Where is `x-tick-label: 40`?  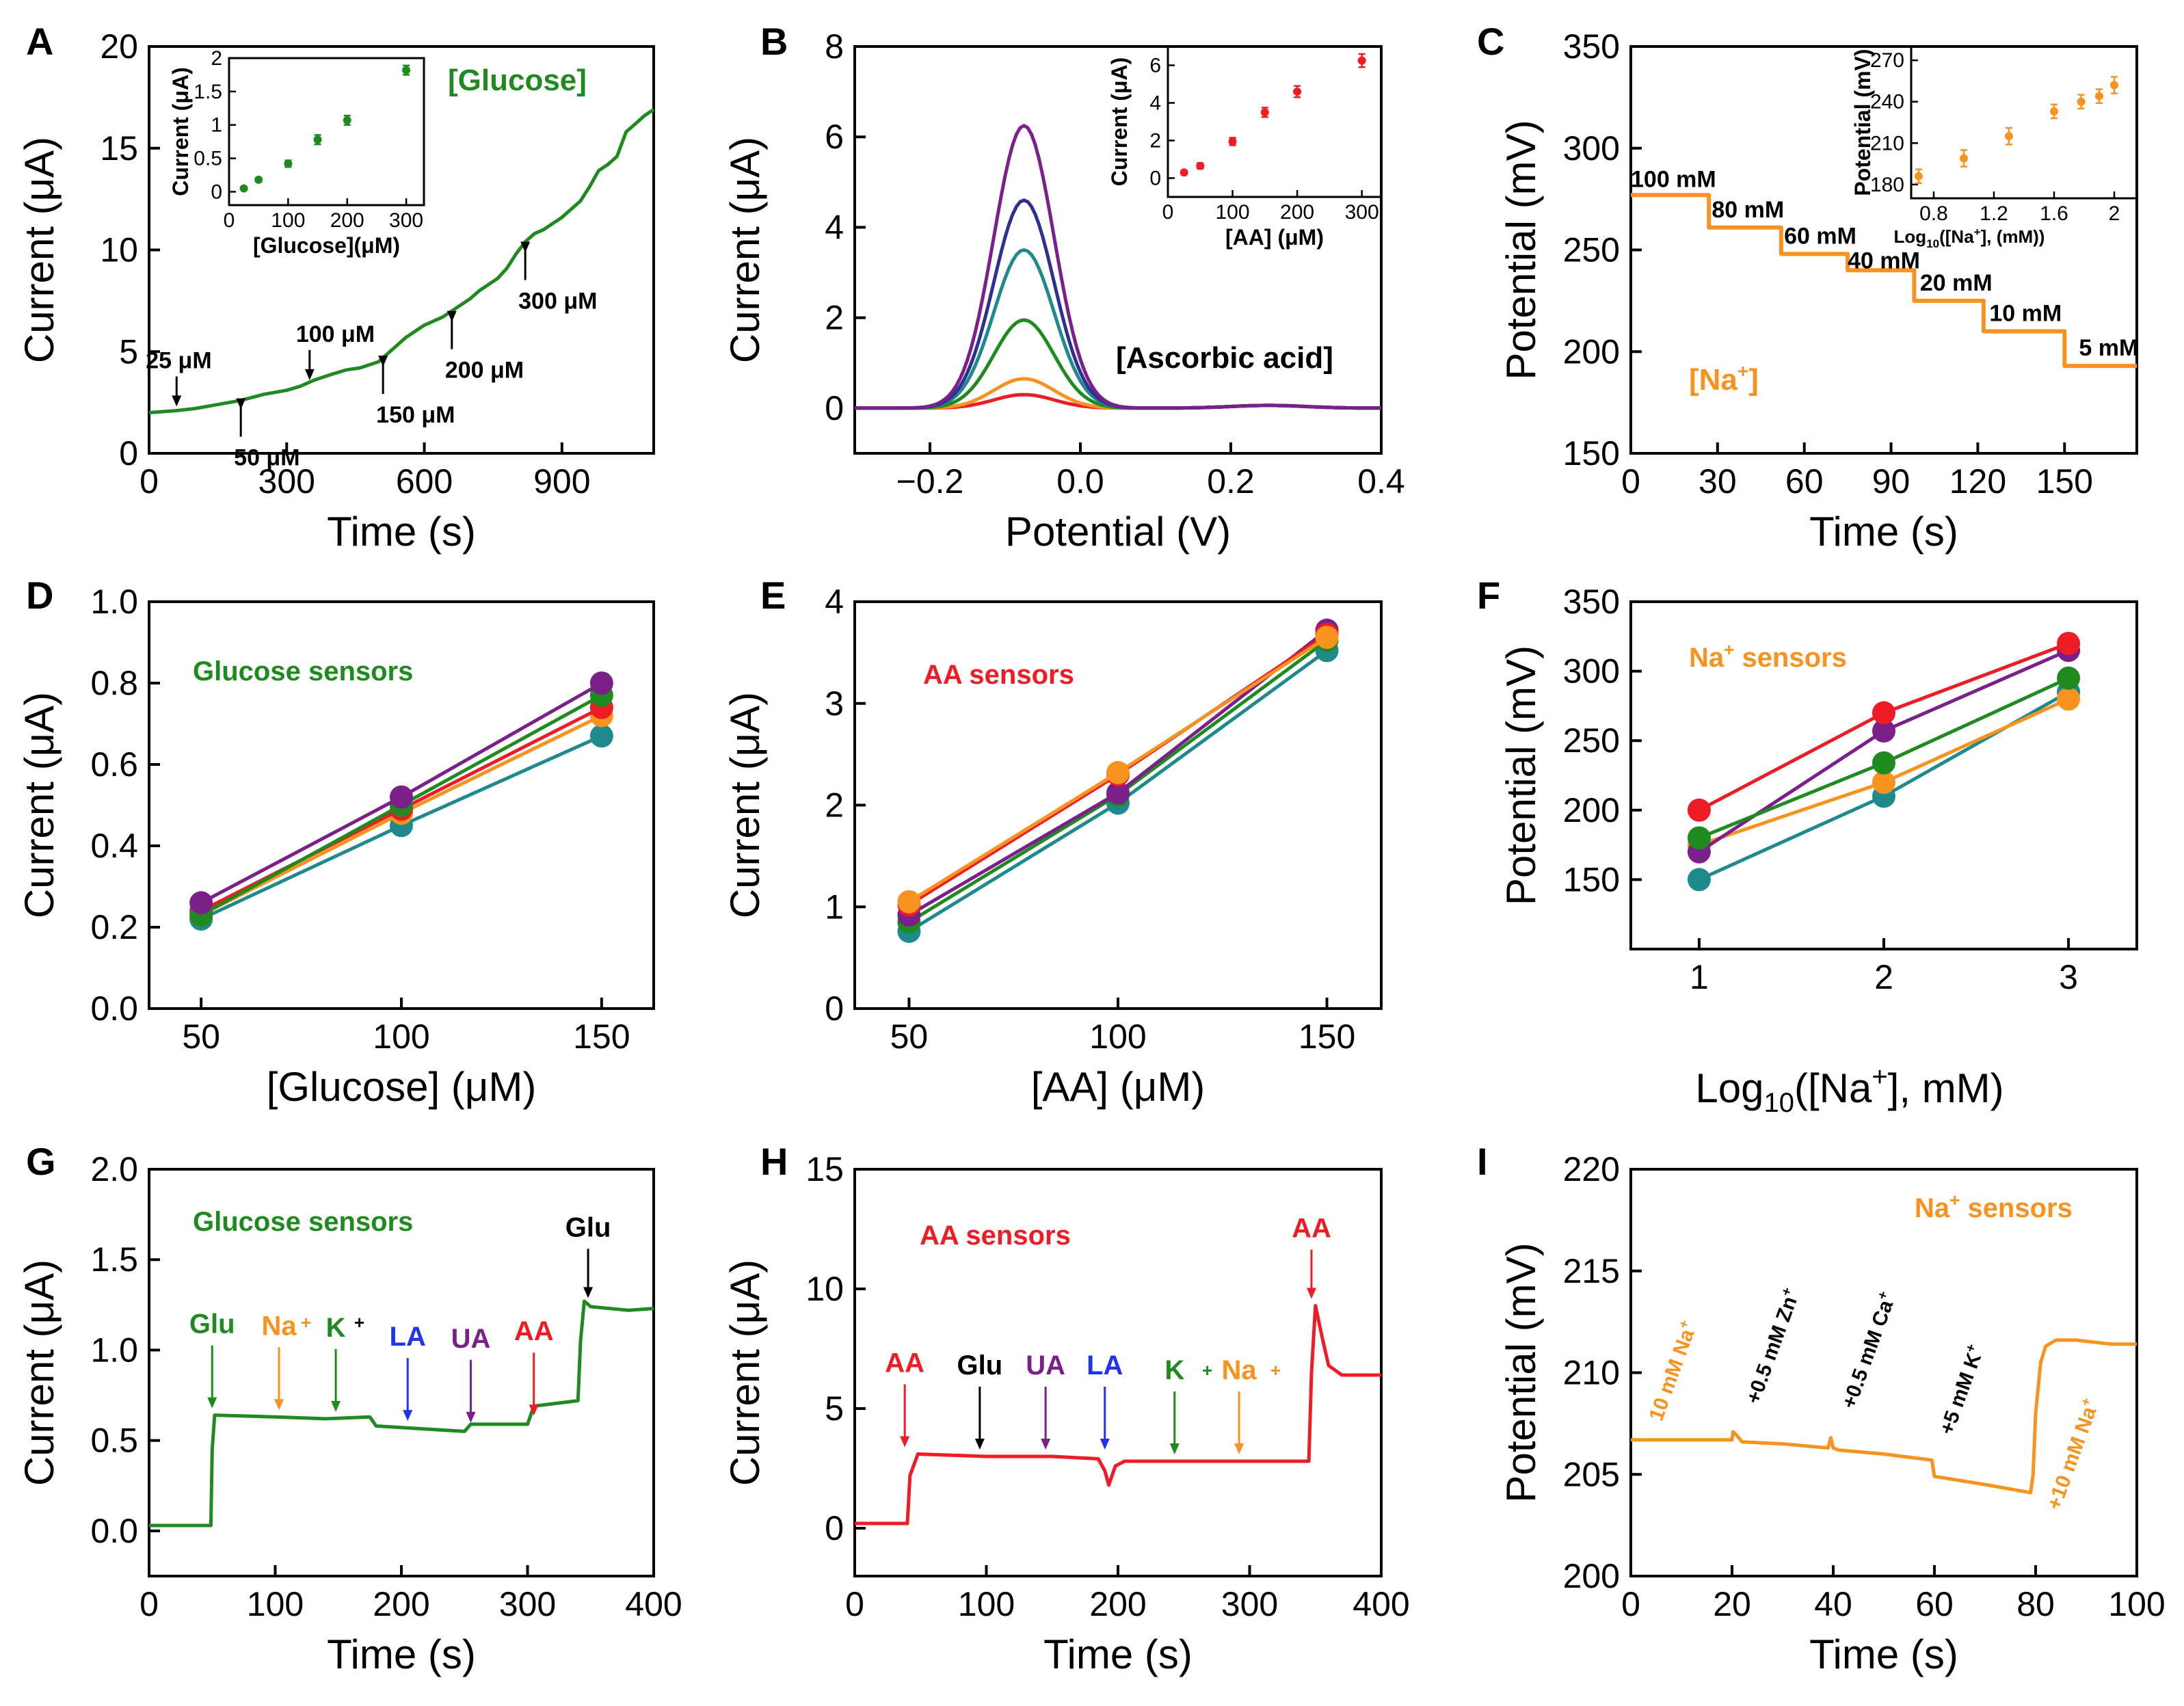 x-tick-label: 40 is located at coordinates (1833, 1604).